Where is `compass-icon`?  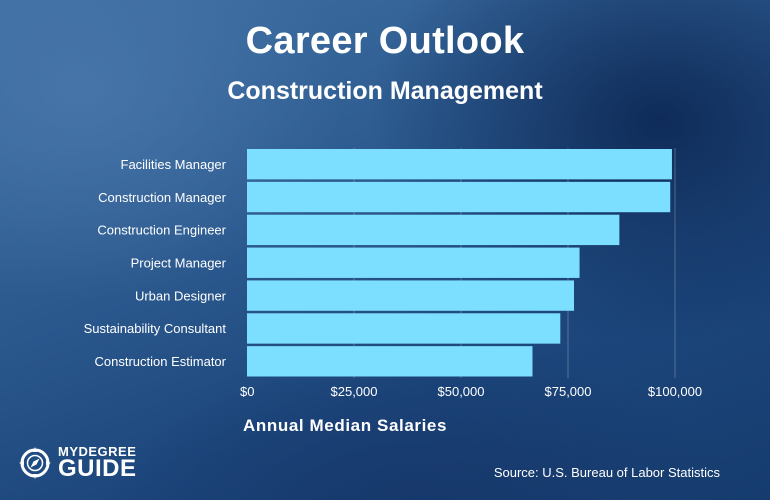 compass-icon is located at coordinates (35, 463).